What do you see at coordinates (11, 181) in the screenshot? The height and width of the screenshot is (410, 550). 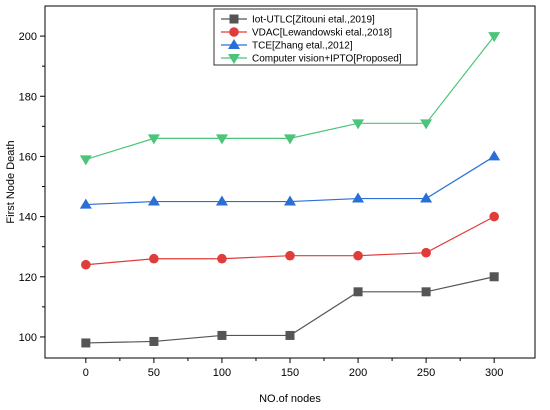 I see `y-axis-label: First Node Death` at bounding box center [11, 181].